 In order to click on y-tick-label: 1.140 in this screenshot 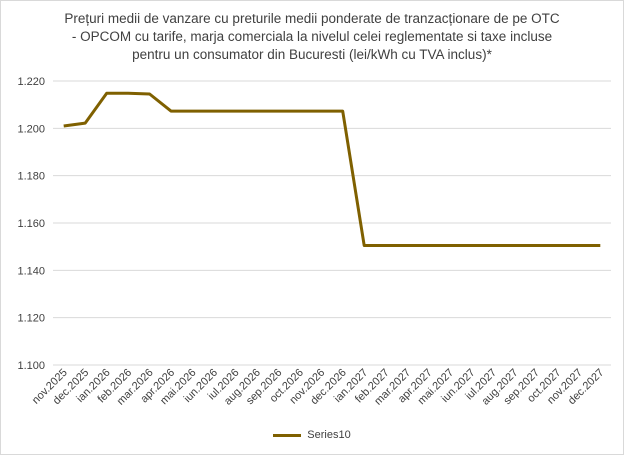, I will do `click(31, 271)`.